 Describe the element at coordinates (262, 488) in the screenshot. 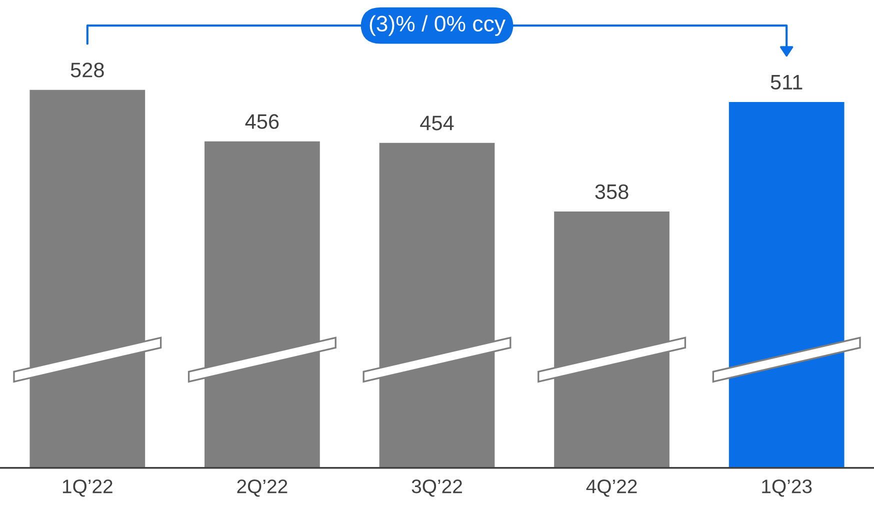

I see `x-tick-label: 2Q’22` at that location.